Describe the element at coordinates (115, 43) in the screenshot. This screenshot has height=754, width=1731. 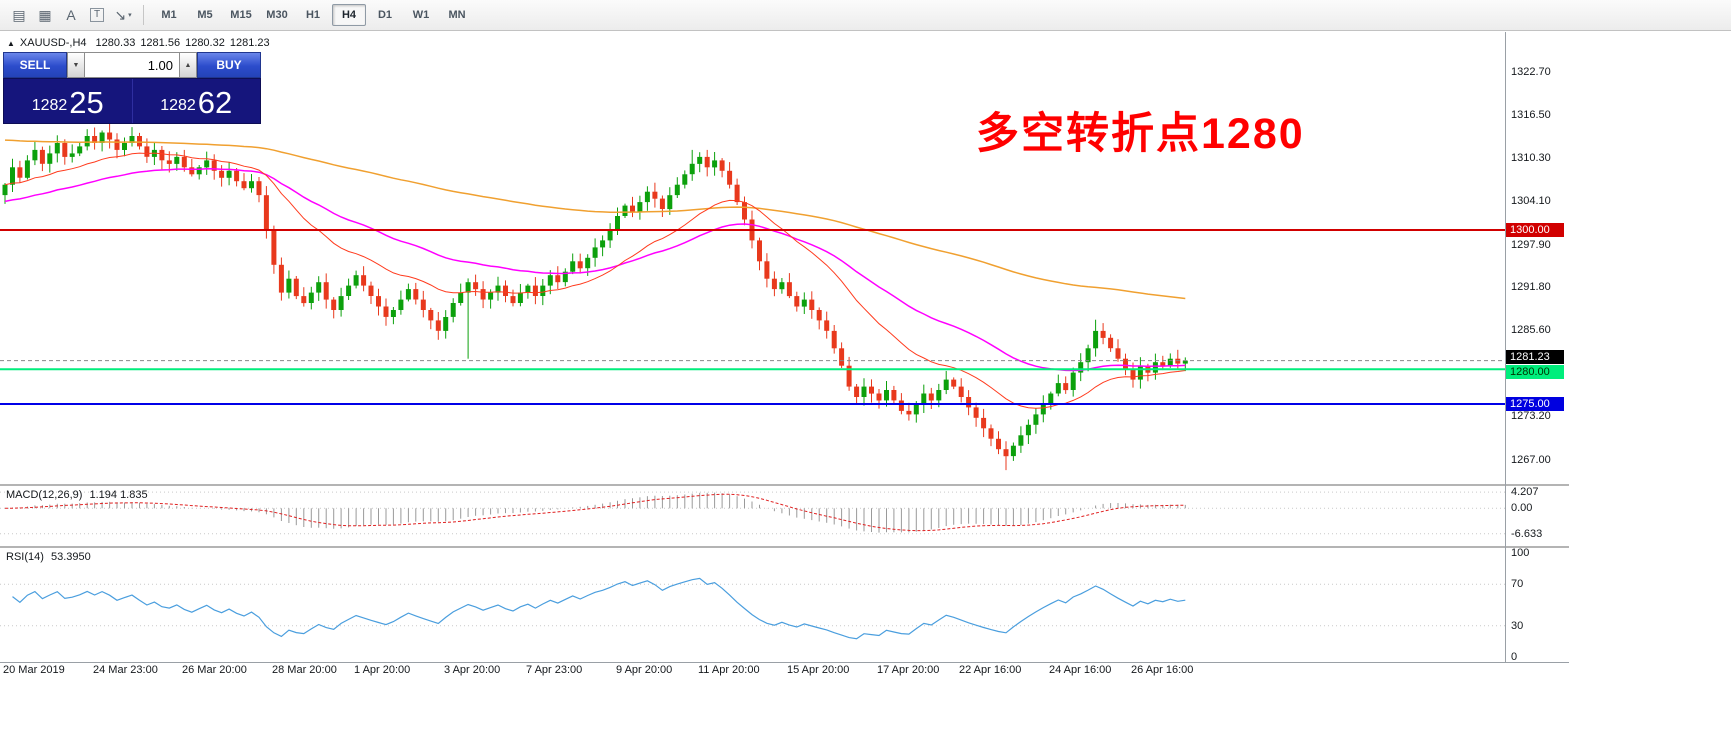
I see `open-value: 1280.33` at that location.